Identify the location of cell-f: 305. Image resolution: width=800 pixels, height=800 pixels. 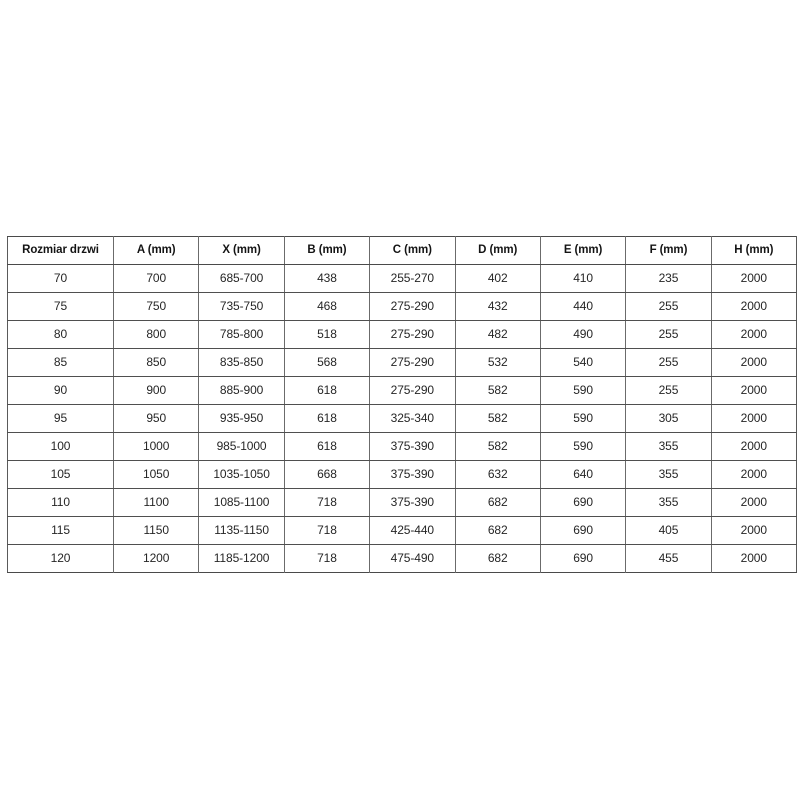
(668, 418).